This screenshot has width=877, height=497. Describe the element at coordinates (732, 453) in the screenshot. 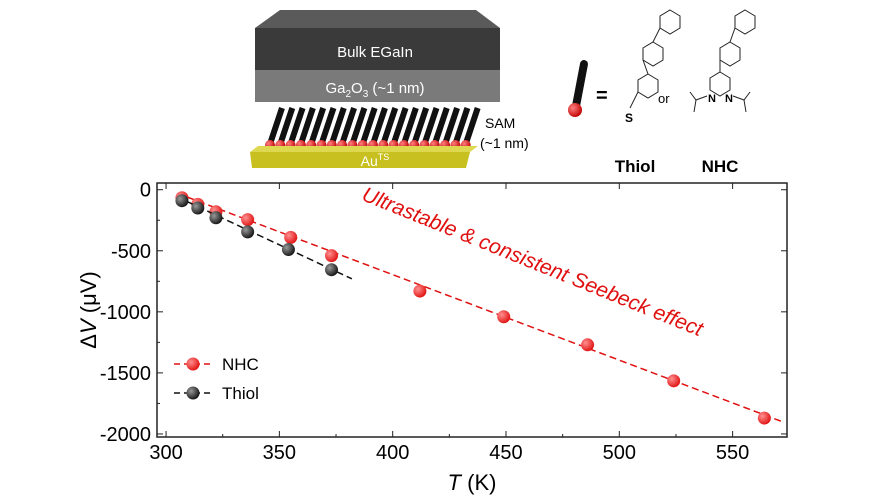

I see `x-tick-label: 550` at that location.